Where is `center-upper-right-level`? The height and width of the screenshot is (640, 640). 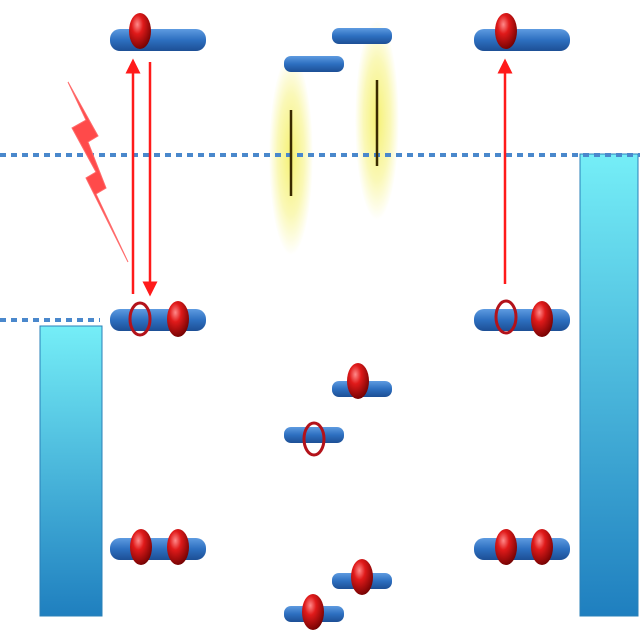
center-upper-right-level is located at coordinates (362, 36).